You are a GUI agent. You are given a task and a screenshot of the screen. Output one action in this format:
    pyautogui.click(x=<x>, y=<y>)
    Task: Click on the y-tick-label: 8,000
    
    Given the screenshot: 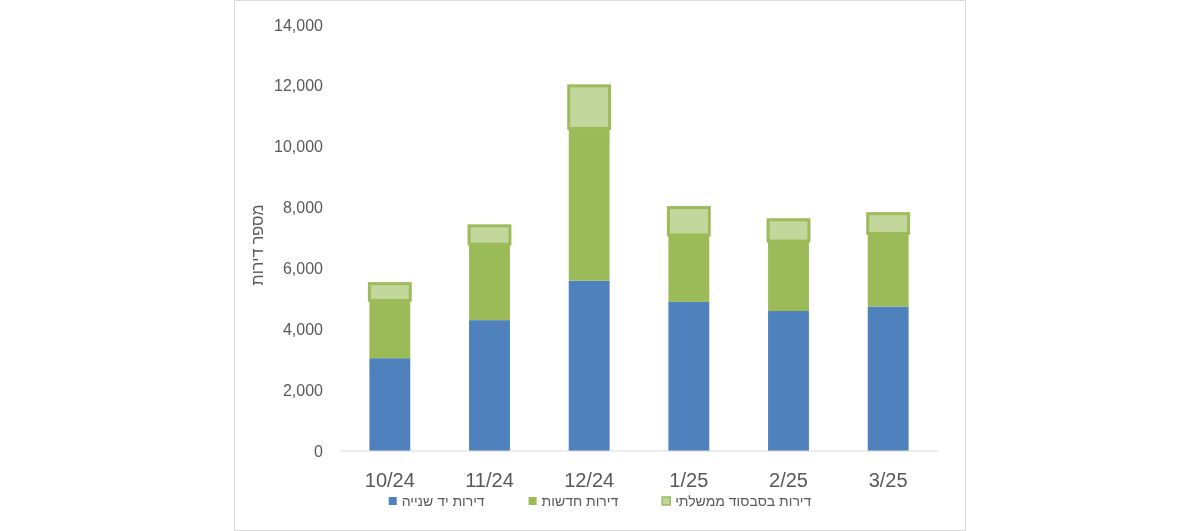 What is the action you would take?
    pyautogui.click(x=303, y=208)
    